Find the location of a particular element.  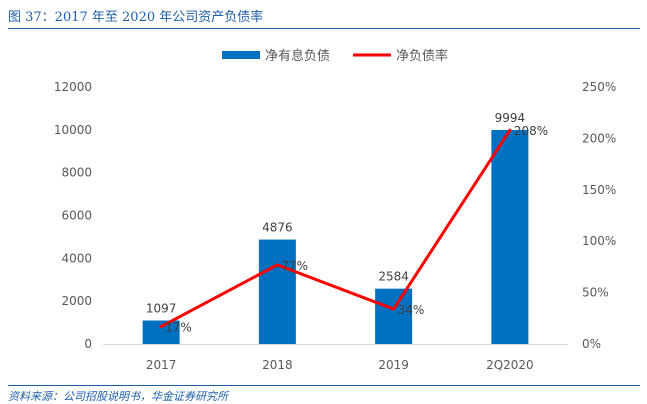

y-left-tick-label: 8000 is located at coordinates (76, 173).